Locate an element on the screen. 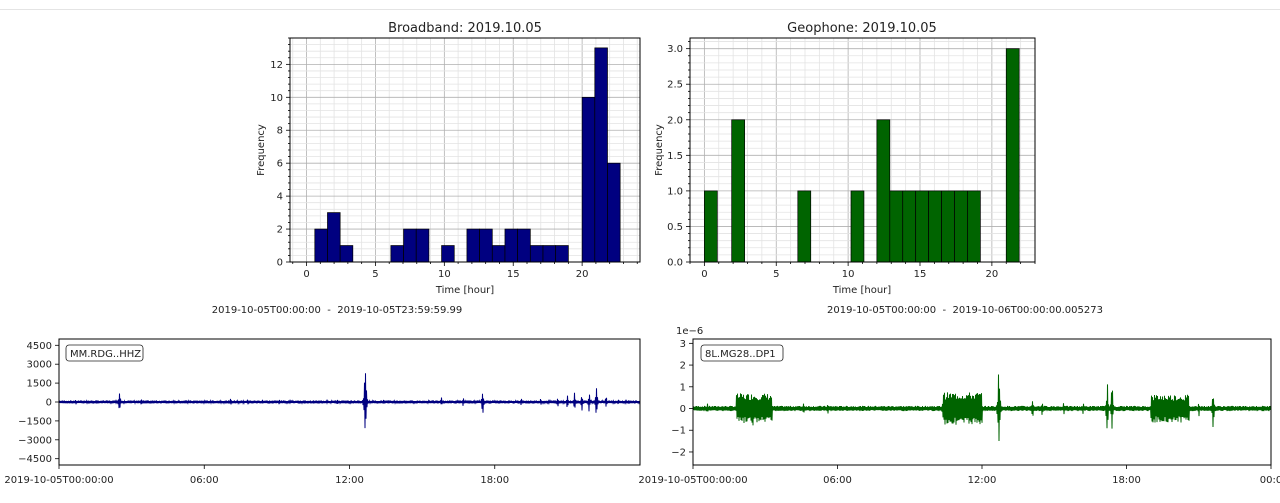 This screenshot has width=1280, height=503. y-tick-label: 3000 is located at coordinates (39, 365).